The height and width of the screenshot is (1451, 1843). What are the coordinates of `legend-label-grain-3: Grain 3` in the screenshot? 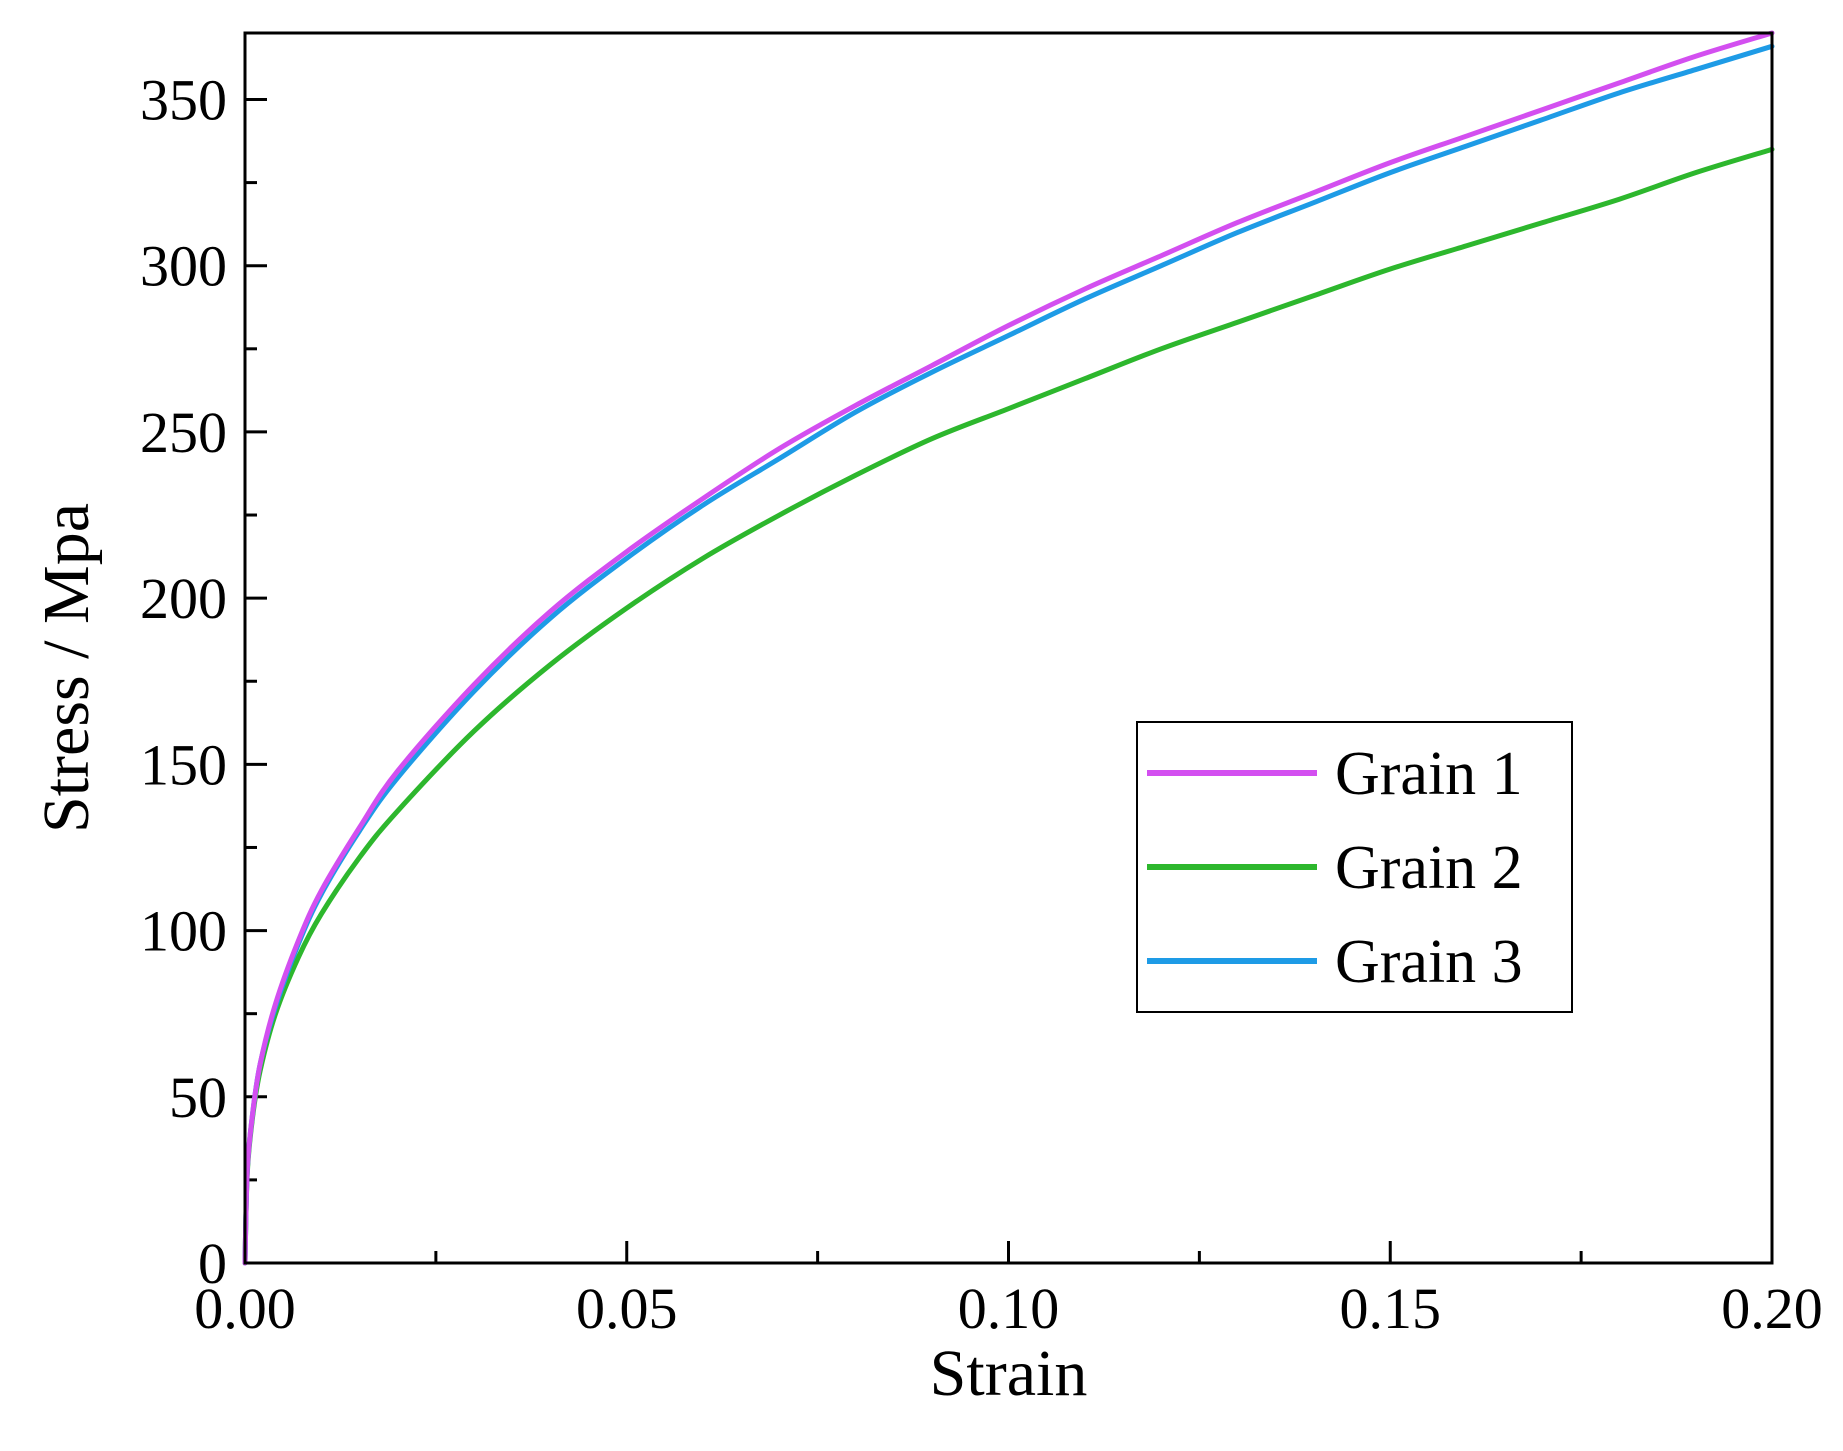 It's located at (1429, 962).